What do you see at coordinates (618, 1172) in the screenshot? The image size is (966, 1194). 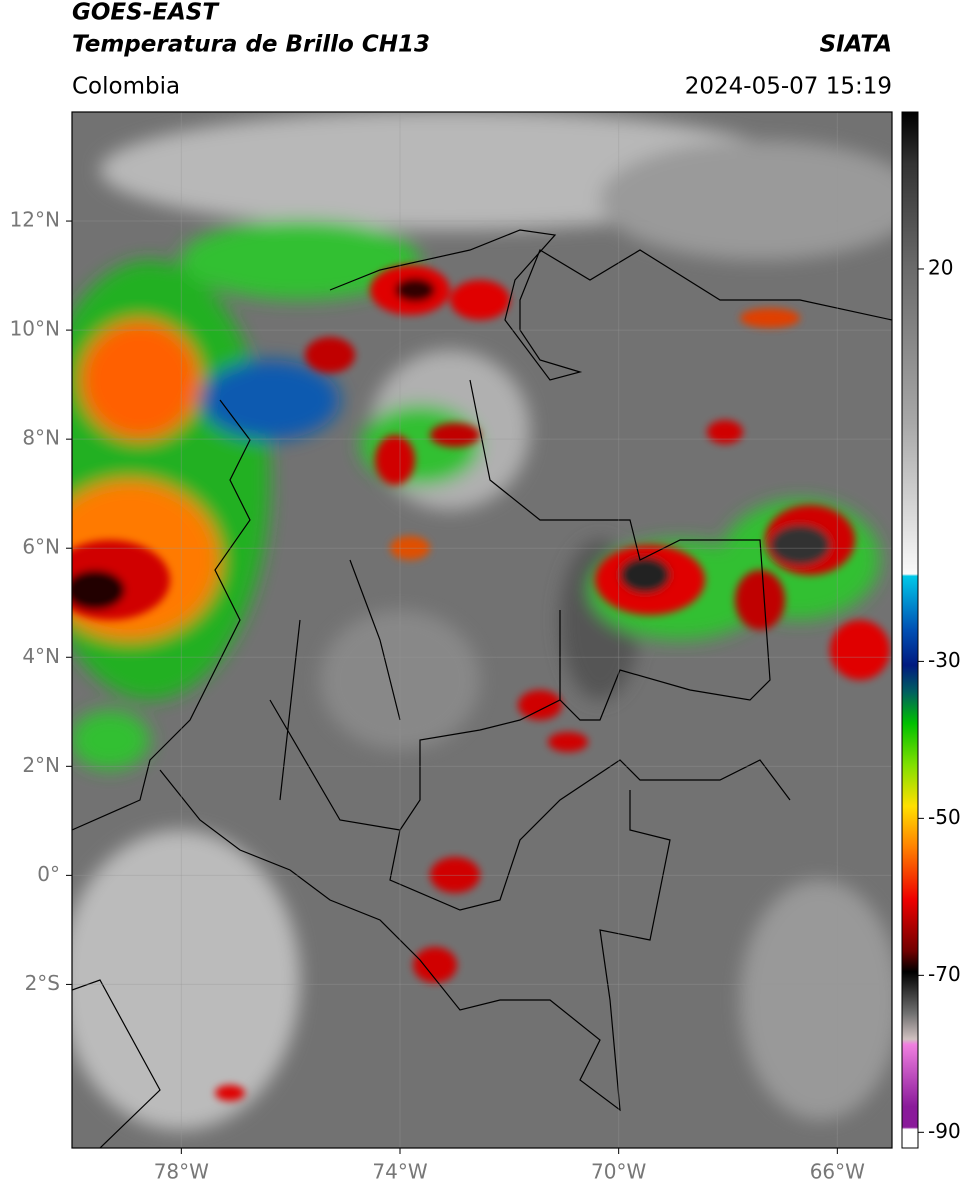 I see `x-tick-label: 70°W` at bounding box center [618, 1172].